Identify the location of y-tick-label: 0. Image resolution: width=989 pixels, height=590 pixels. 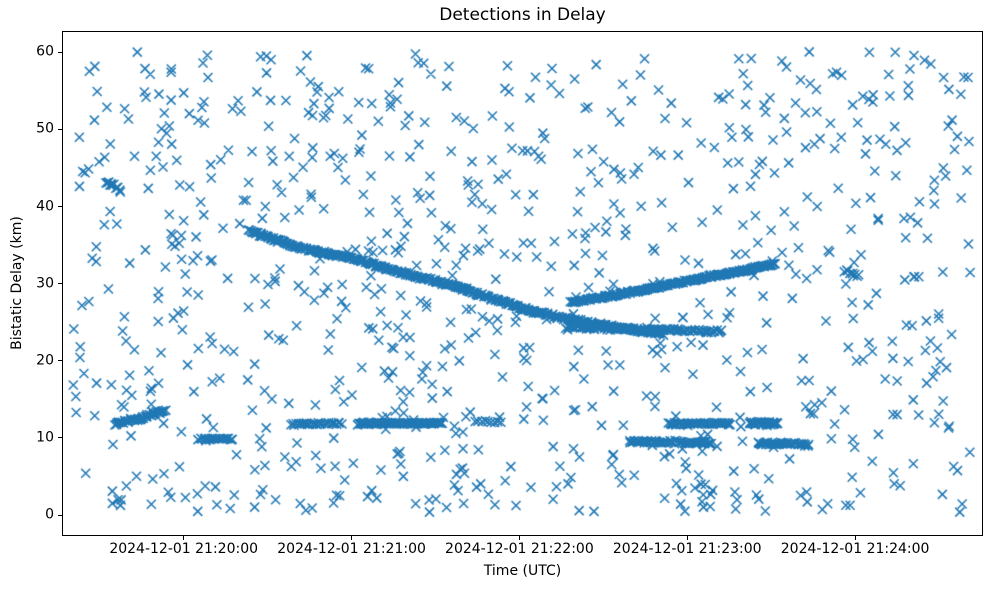
(49, 514).